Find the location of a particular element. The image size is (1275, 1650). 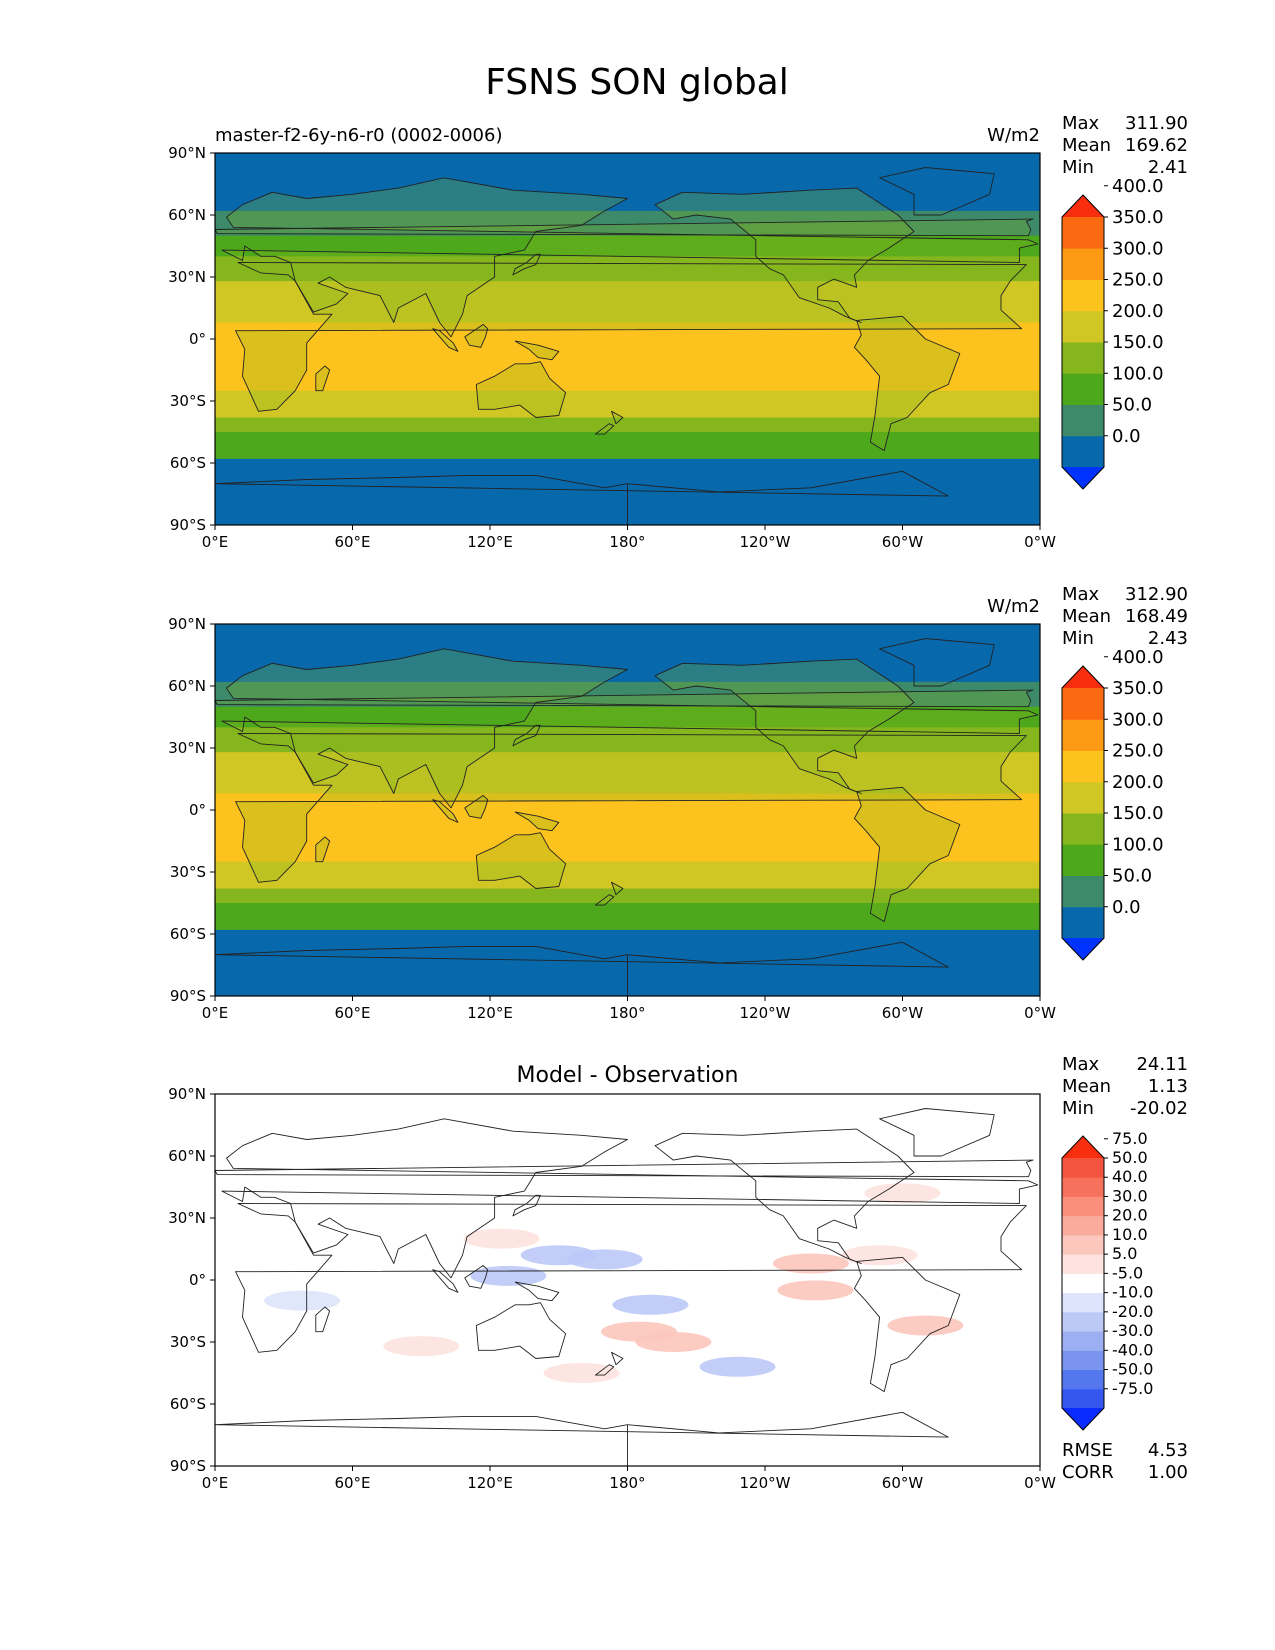

stat-value-mean: 168.49 is located at coordinates (1156, 616).